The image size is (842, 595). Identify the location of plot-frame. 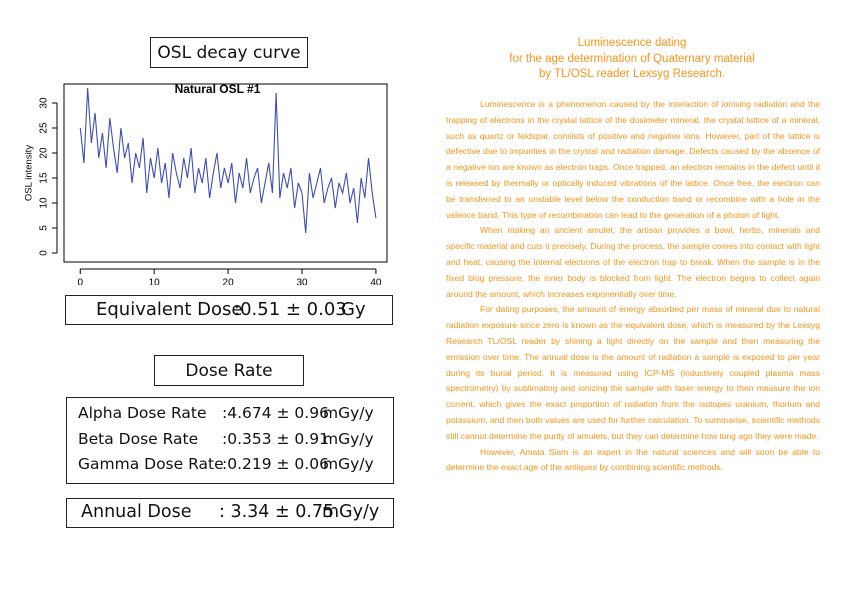
(225, 173).